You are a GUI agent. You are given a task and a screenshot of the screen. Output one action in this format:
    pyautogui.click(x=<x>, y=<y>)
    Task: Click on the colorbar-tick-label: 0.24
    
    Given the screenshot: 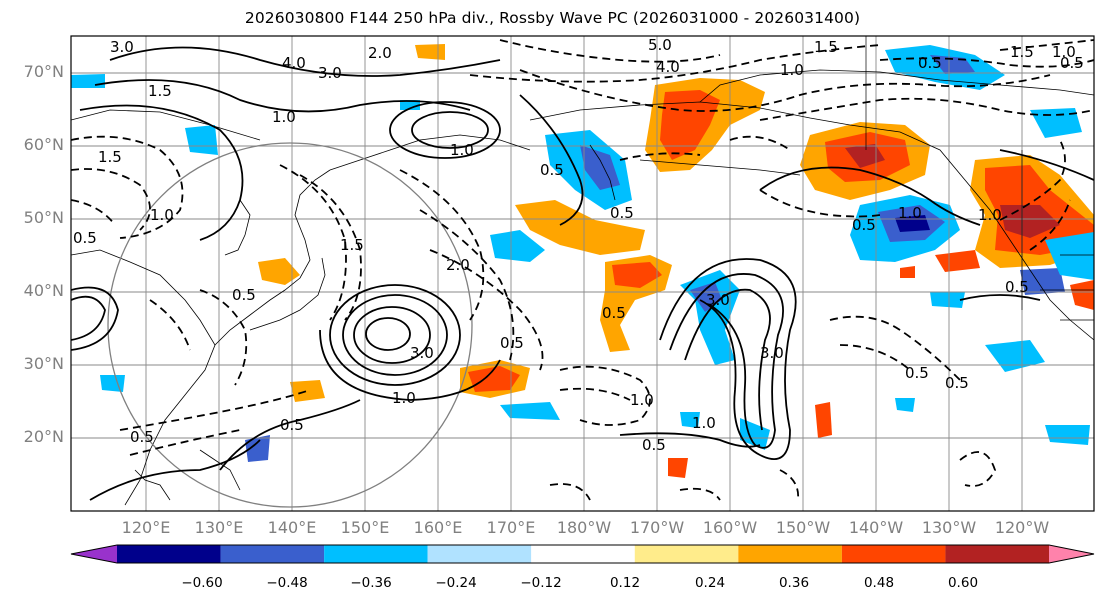 What is the action you would take?
    pyautogui.click(x=710, y=583)
    